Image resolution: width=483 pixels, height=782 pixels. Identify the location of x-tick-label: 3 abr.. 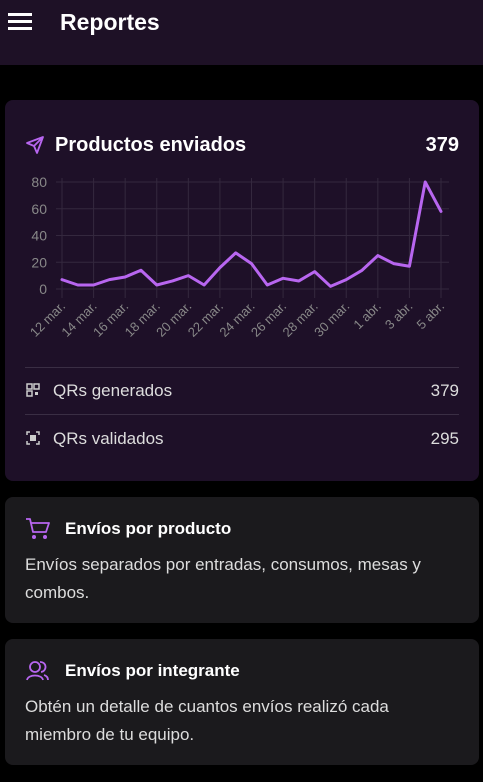
(399, 316).